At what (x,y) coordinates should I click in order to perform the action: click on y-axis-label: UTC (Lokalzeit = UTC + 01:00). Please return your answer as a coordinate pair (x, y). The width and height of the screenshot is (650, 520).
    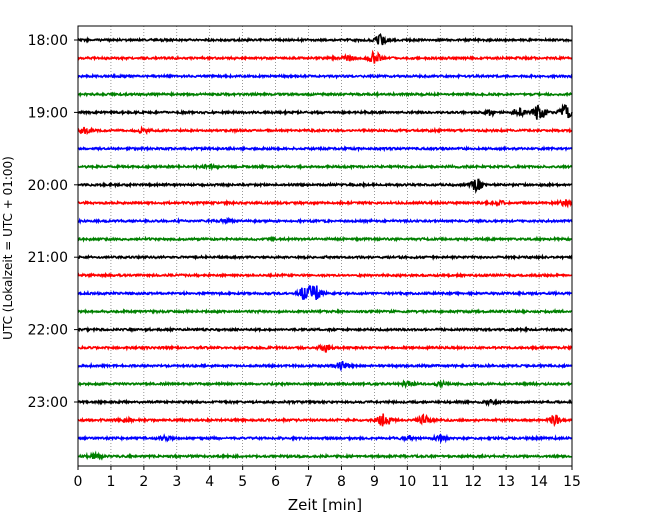
    Looking at the image, I should click on (8, 248).